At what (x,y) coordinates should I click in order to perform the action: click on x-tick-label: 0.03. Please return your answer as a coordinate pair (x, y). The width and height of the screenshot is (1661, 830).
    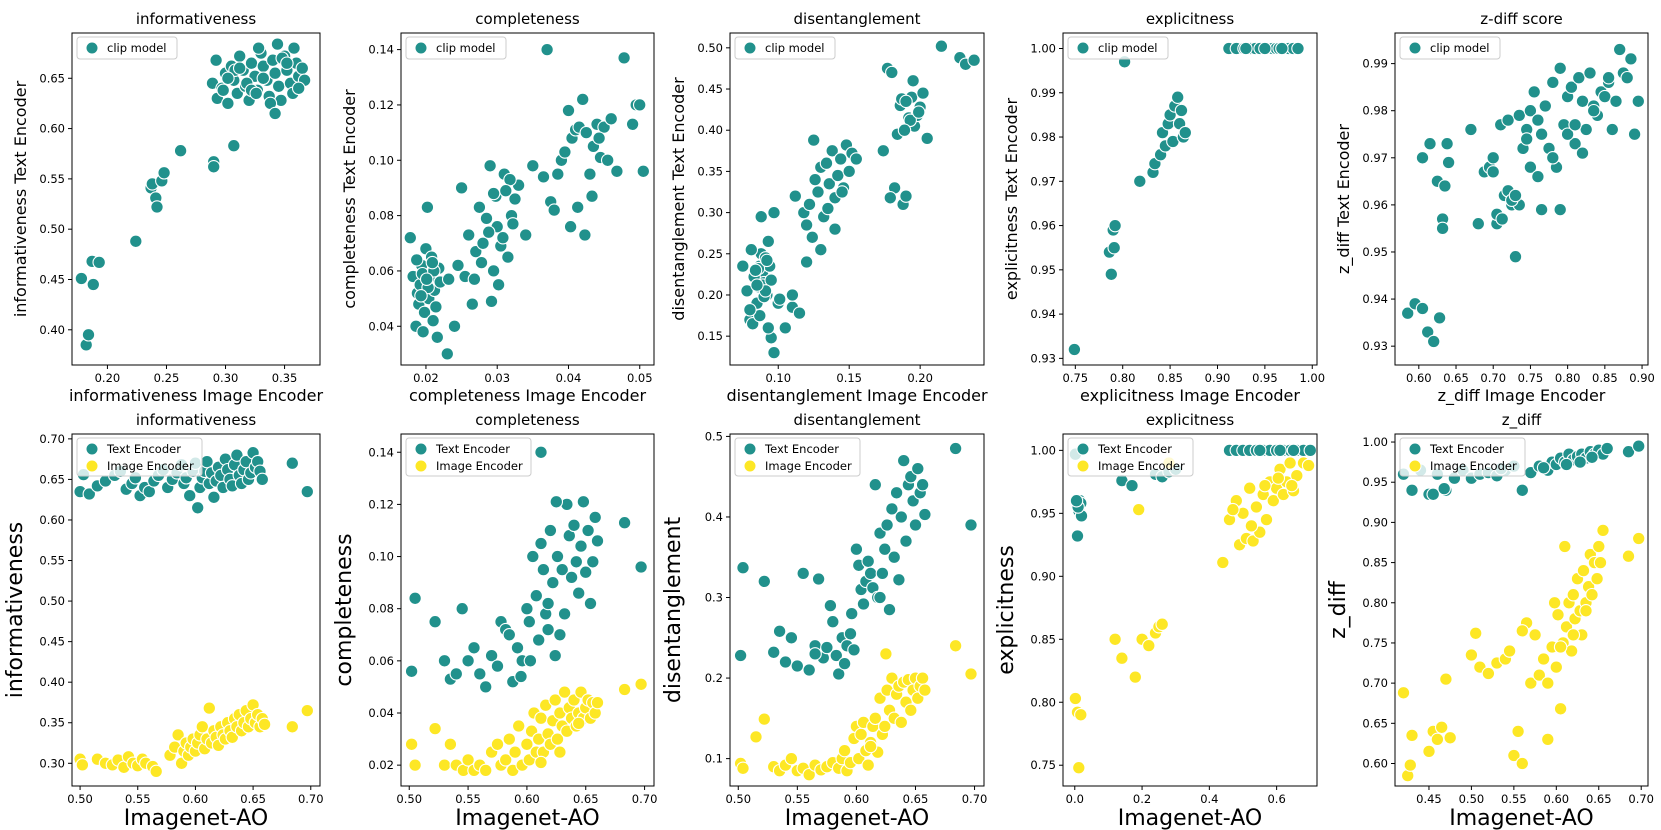
    Looking at the image, I should click on (497, 378).